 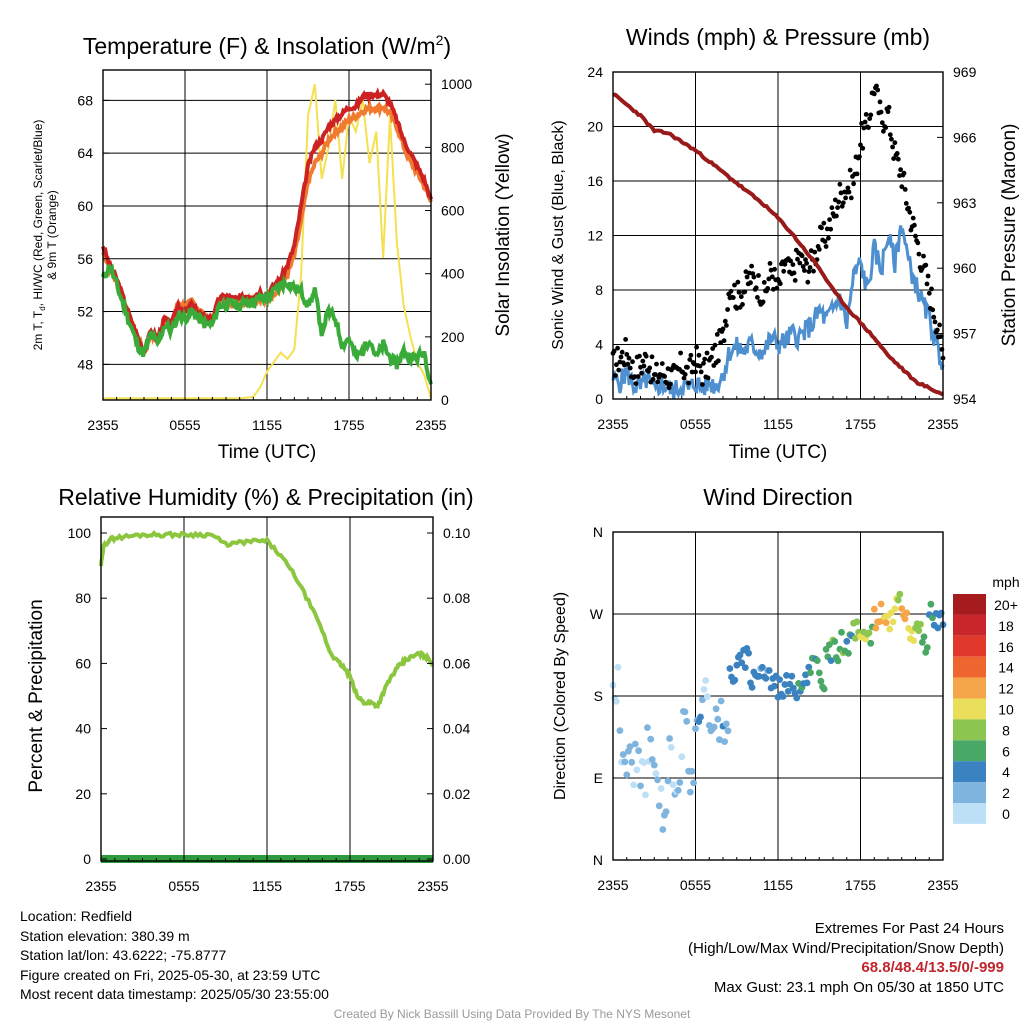 I want to click on station-elevation: Station elevation: 380.39 m, so click(x=105, y=935).